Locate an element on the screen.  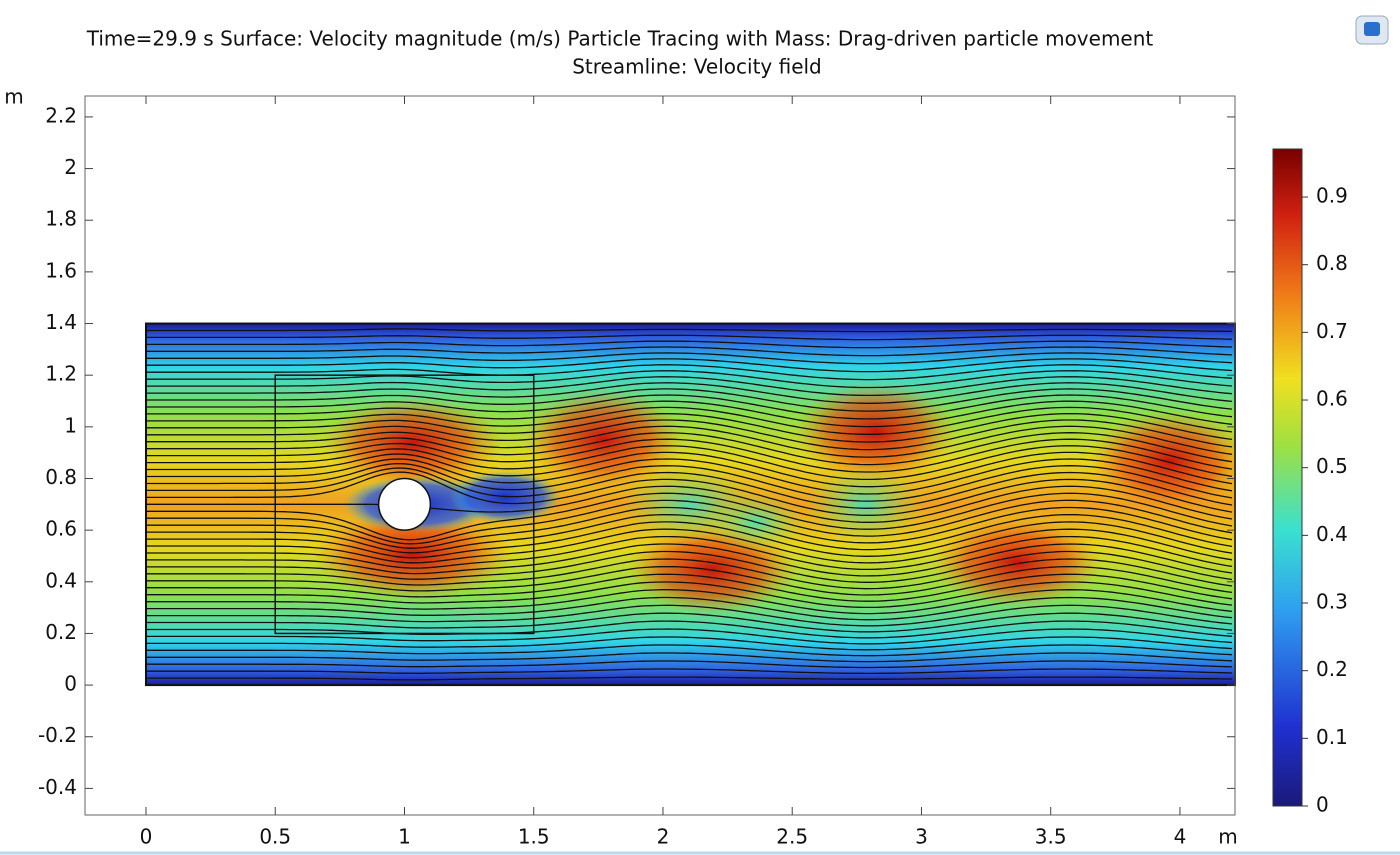
y-tick-label: 2 is located at coordinates (70, 167).